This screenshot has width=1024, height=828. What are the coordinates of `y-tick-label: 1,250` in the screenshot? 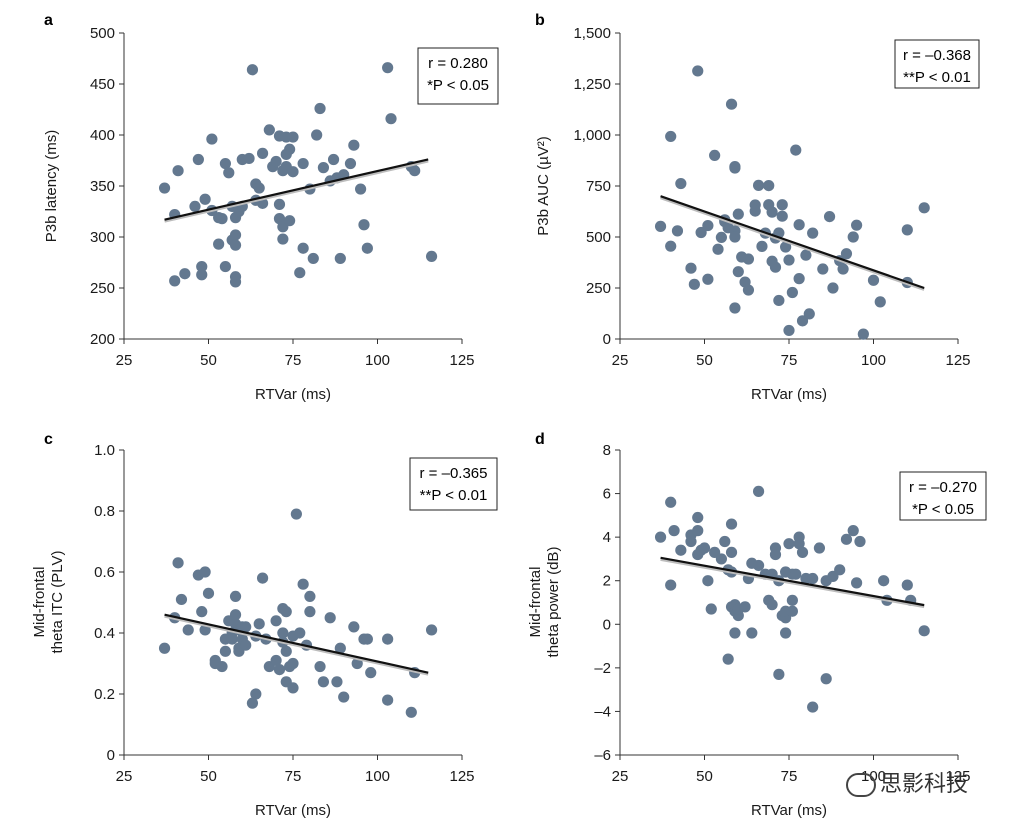 It's located at (592, 84).